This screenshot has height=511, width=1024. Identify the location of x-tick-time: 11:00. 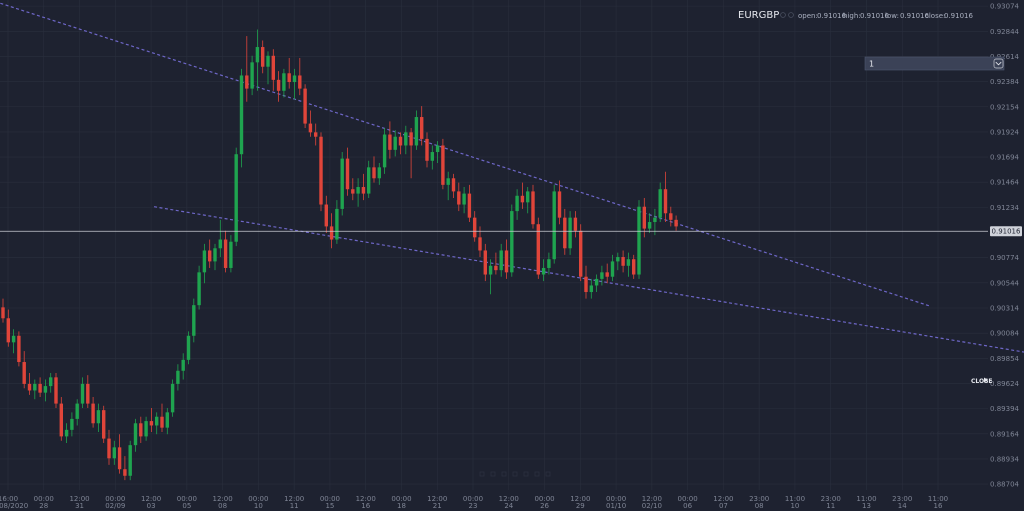
(795, 499).